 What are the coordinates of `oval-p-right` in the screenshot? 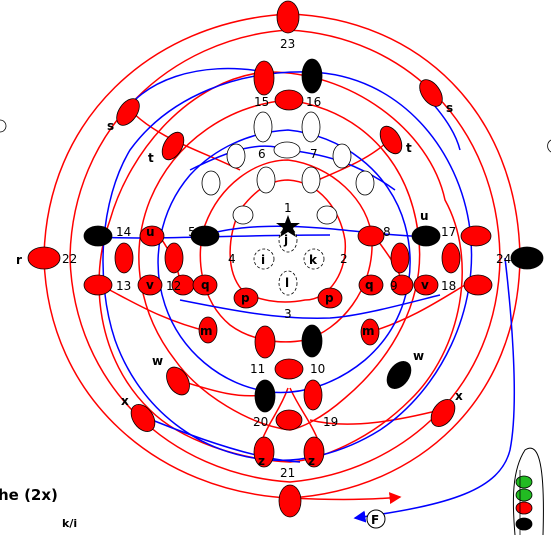 It's located at (330, 298).